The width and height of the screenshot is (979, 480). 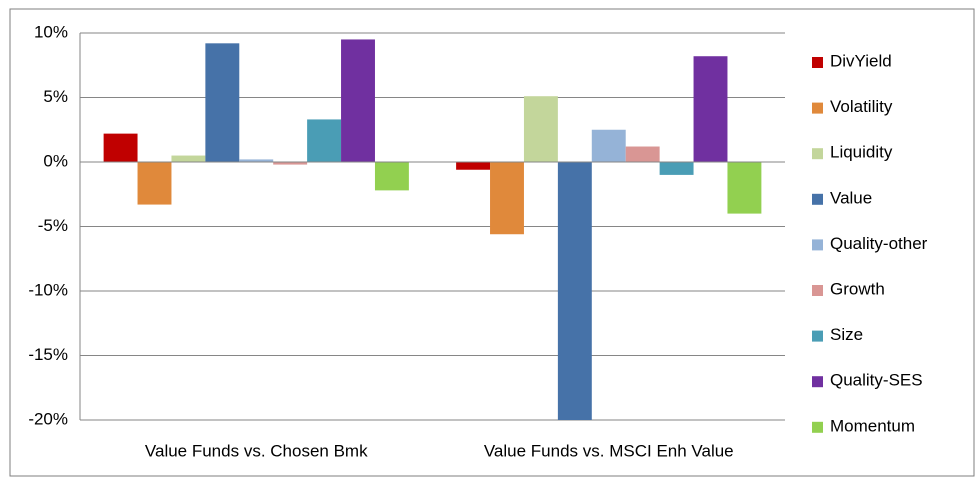 I want to click on y-tick-label: 5%, so click(x=55, y=96).